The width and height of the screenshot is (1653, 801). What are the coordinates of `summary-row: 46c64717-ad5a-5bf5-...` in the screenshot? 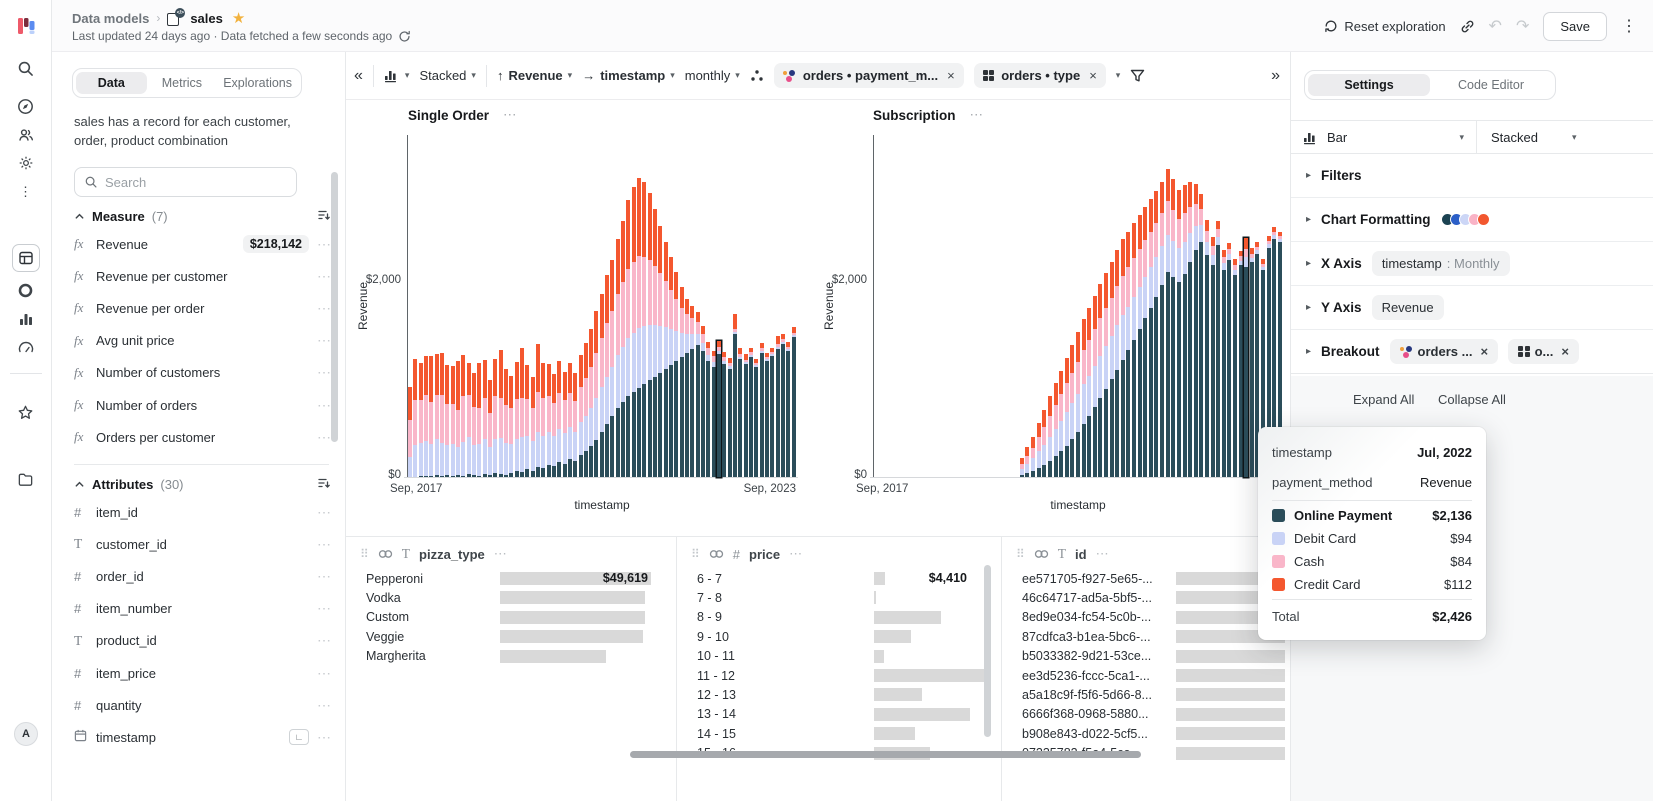 It's located at (1146, 597).